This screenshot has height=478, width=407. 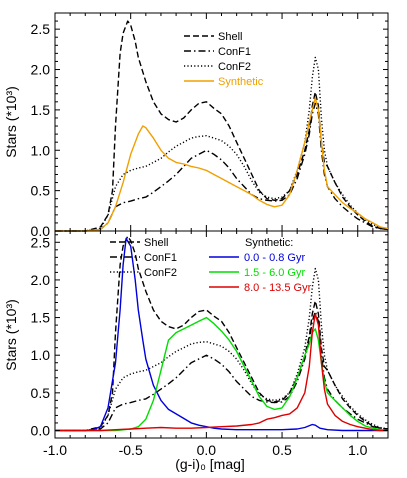 I want to click on bottom-panel-y-tick-label: 2.5, so click(x=41, y=242).